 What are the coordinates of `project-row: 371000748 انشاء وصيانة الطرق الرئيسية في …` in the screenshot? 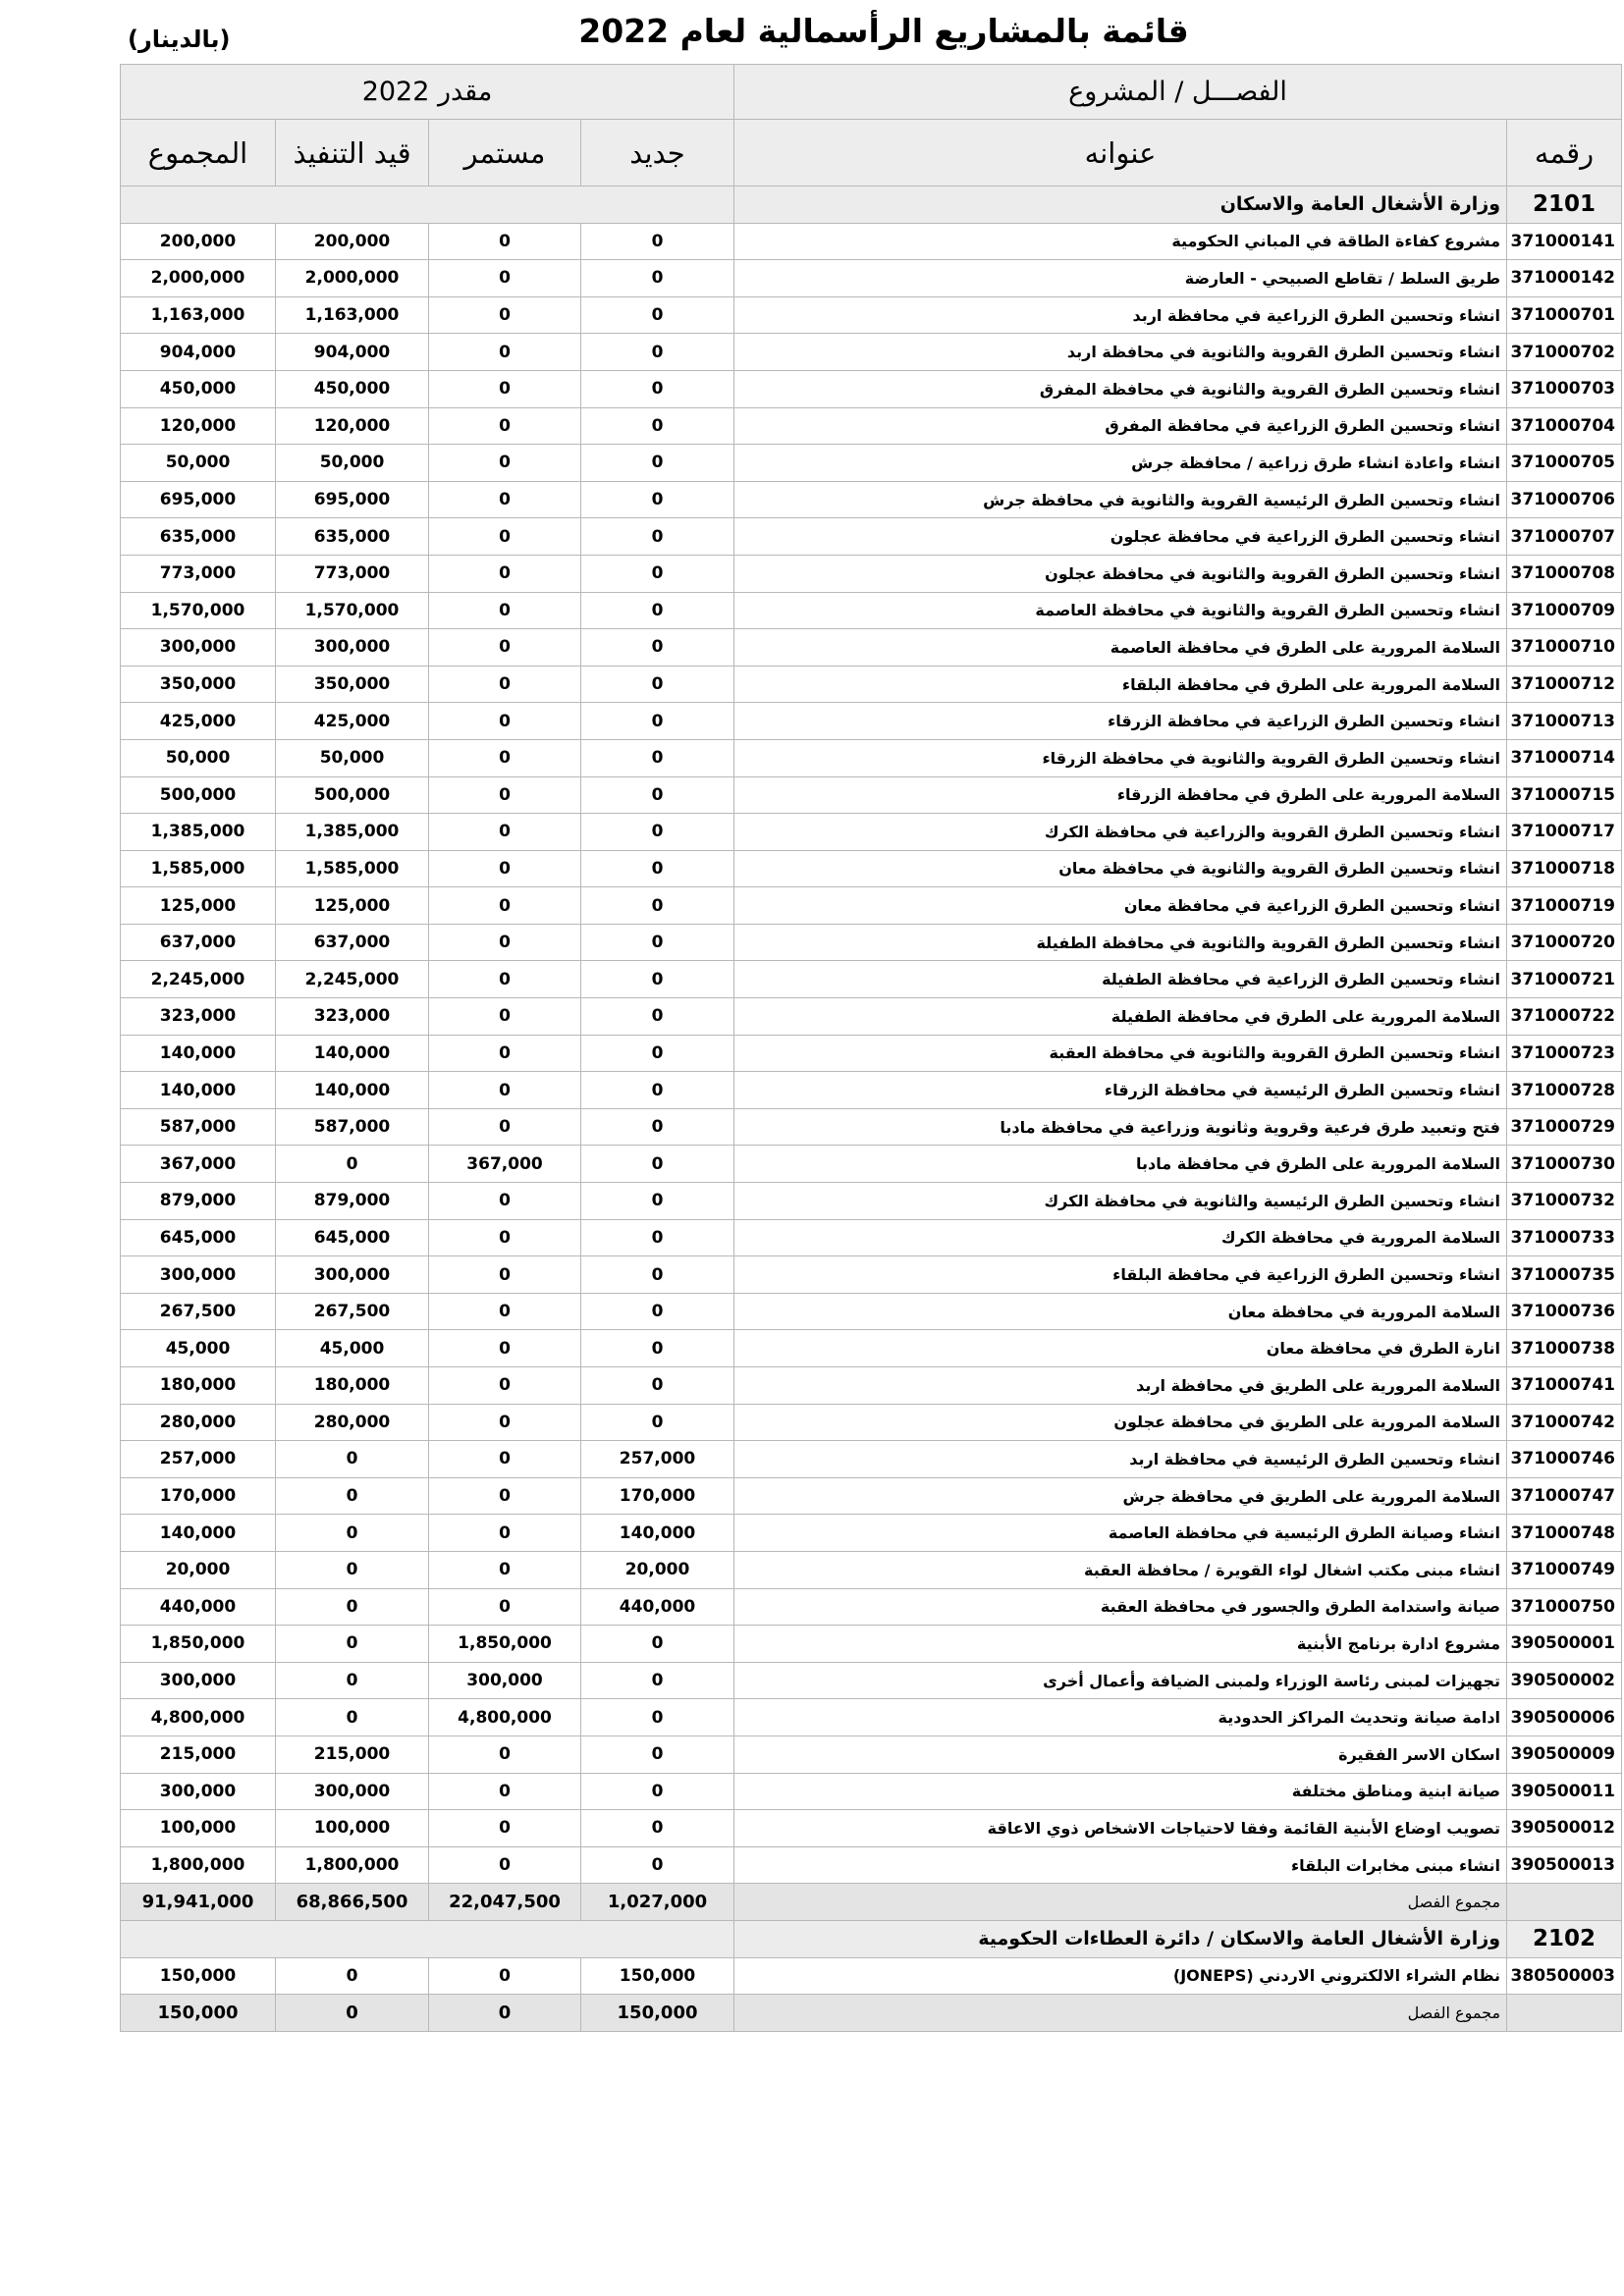 It's located at (871, 1533).